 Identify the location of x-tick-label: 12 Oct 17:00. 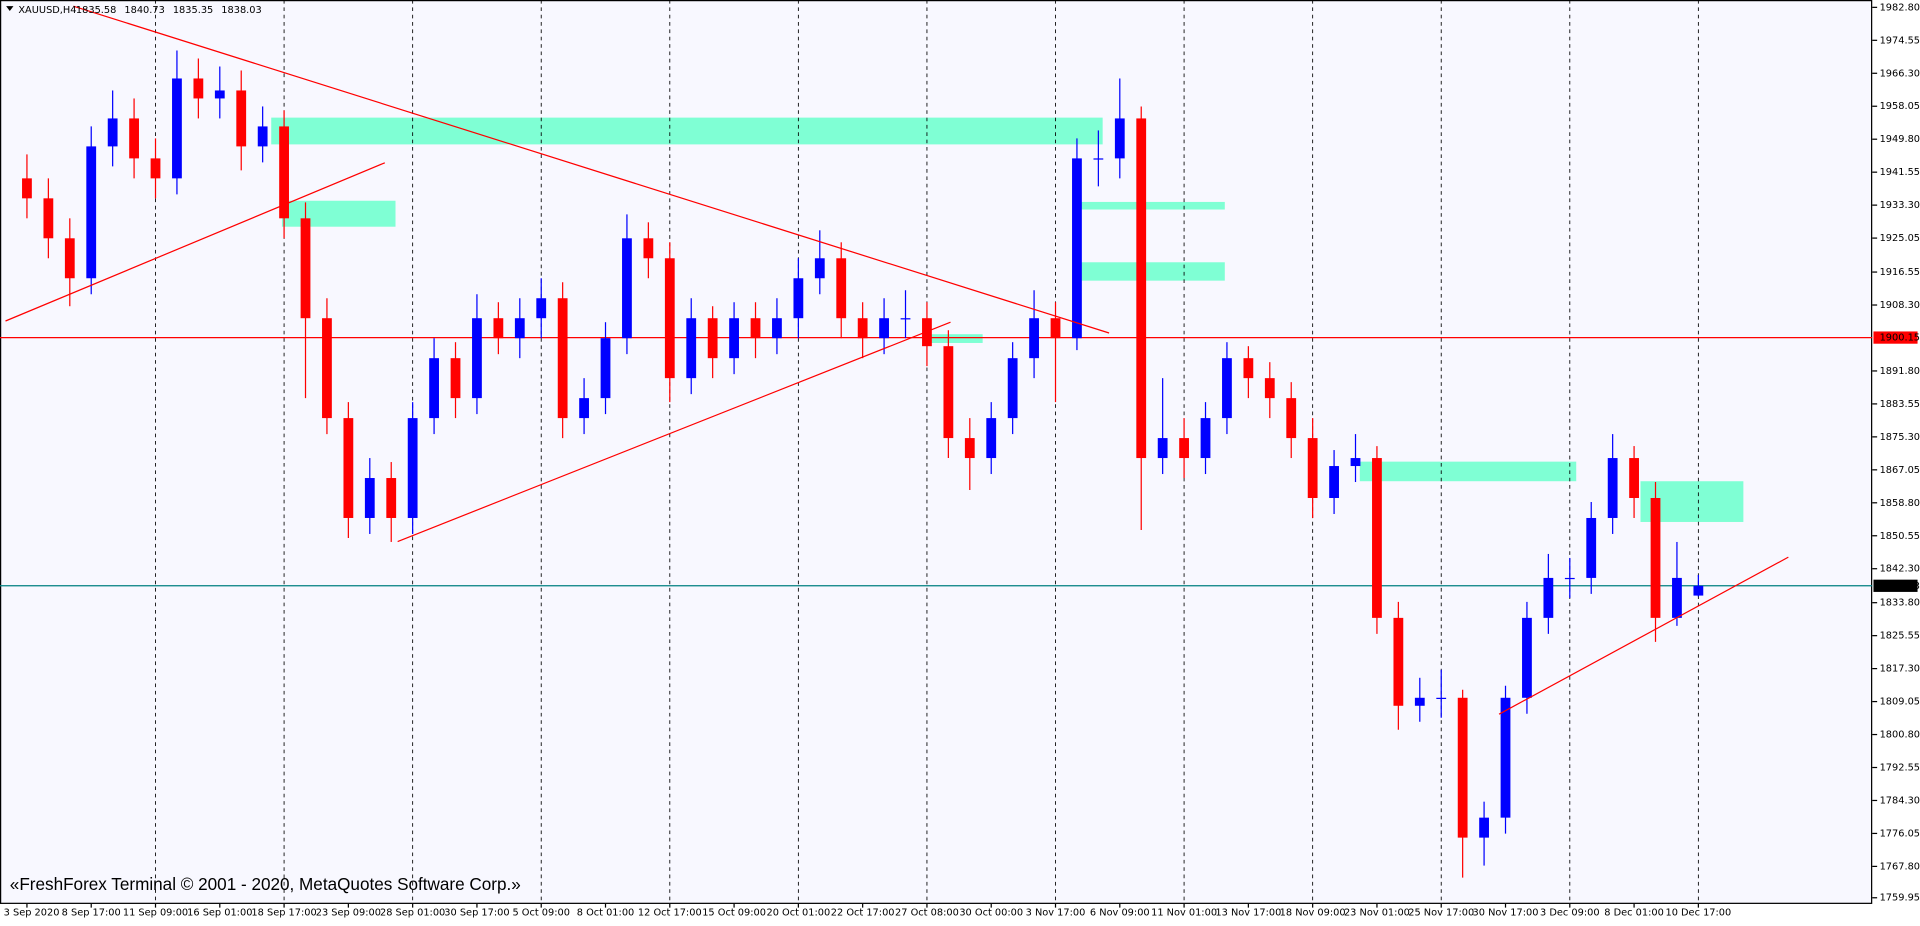
(670, 913).